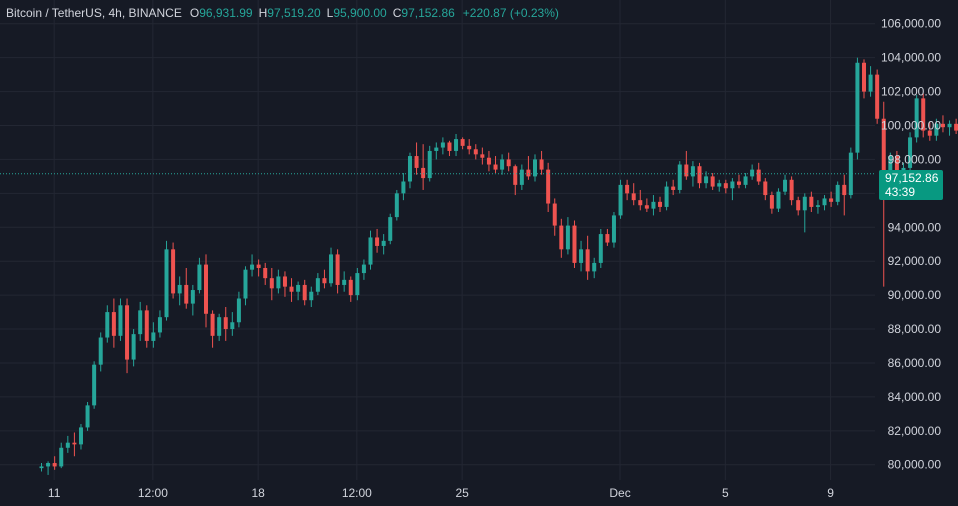 The height and width of the screenshot is (506, 958). Describe the element at coordinates (915, 159) in the screenshot. I see `price-tick-label: 98,000.00` at that location.